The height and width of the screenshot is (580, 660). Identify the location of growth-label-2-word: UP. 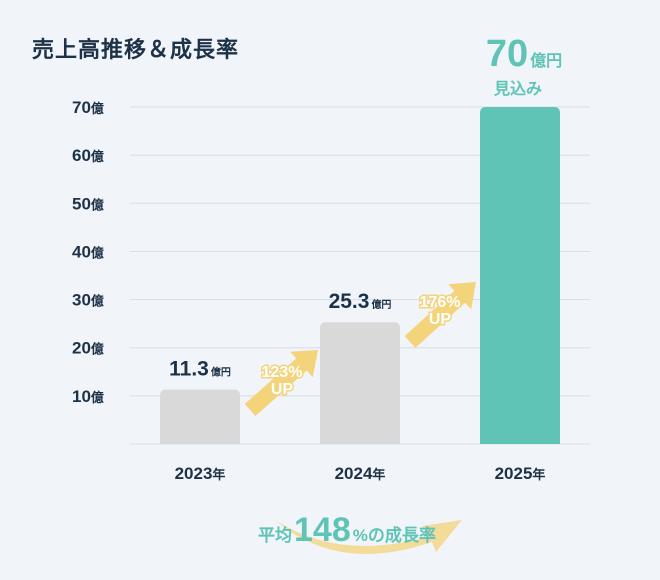
(440, 319).